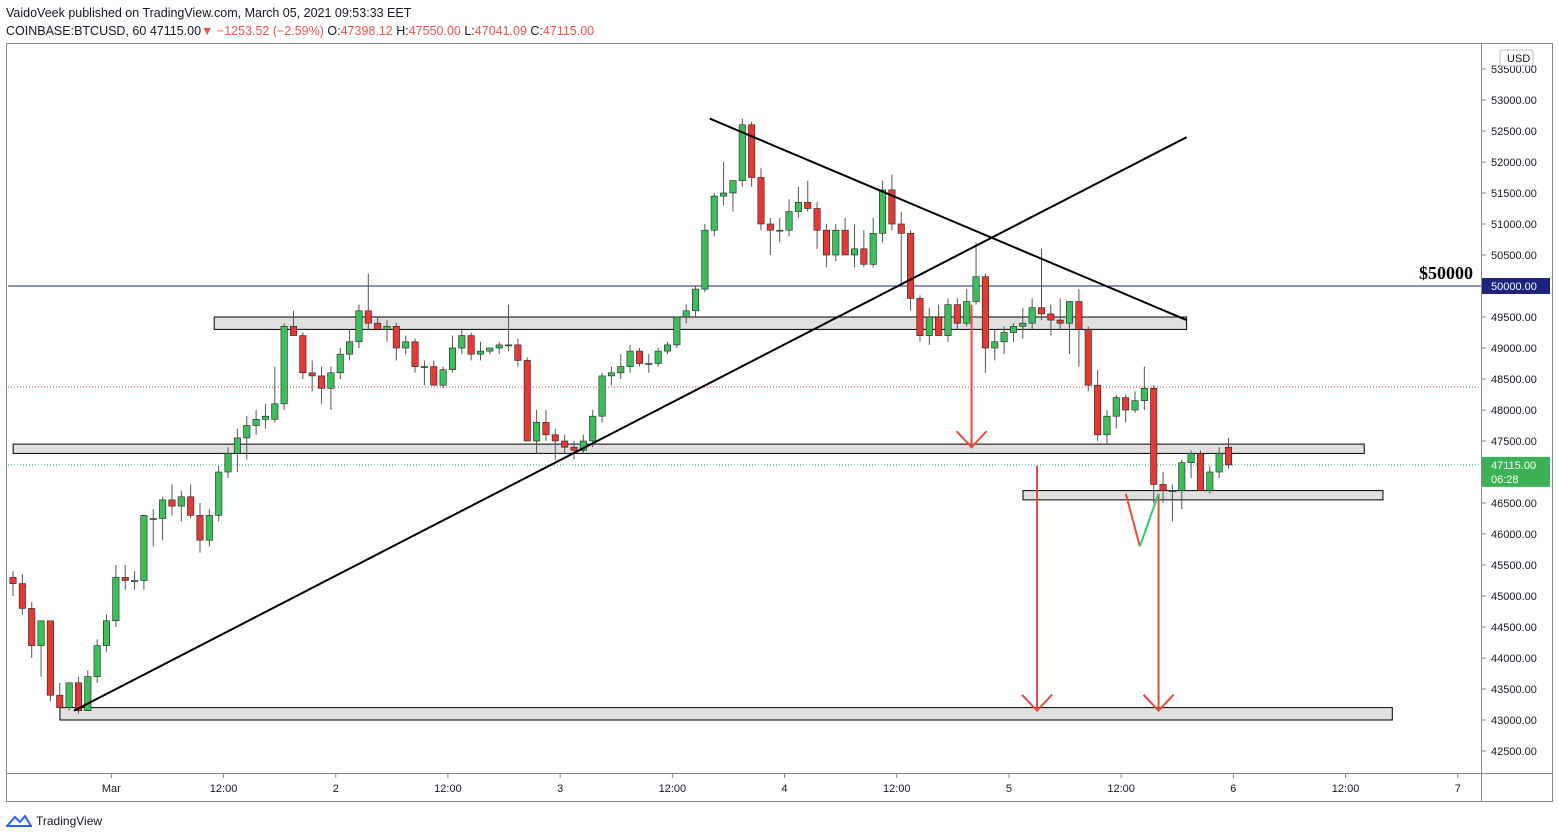 The width and height of the screenshot is (1559, 840). What do you see at coordinates (1516, 286) in the screenshot?
I see `level-axis-badge` at bounding box center [1516, 286].